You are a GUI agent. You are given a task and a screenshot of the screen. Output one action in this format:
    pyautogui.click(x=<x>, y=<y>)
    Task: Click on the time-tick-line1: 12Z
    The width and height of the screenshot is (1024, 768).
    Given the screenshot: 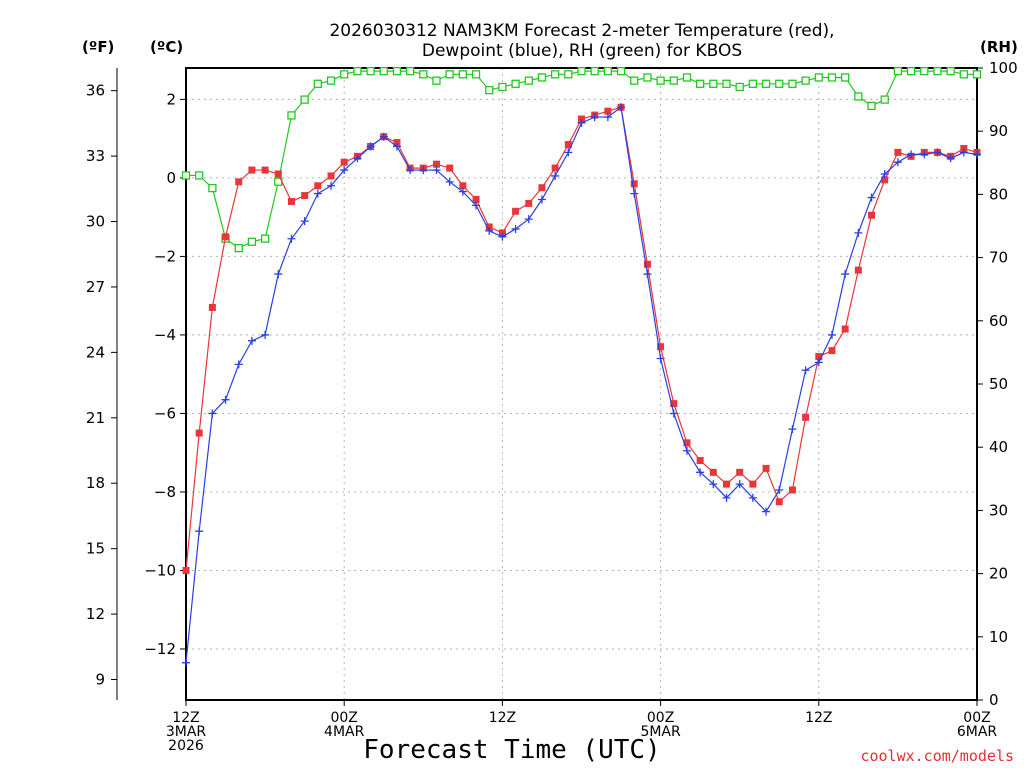 What is the action you would take?
    pyautogui.click(x=818, y=718)
    